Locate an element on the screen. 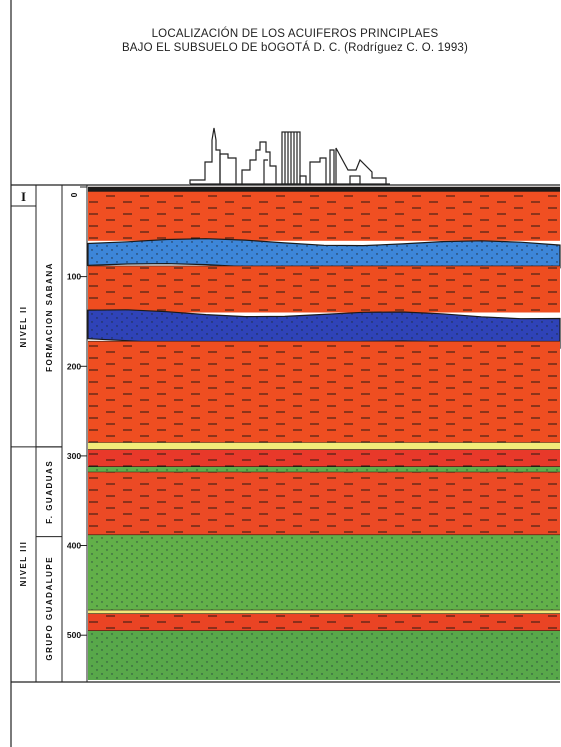 The width and height of the screenshot is (561, 747). depth-tick-label: 100 is located at coordinates (74, 277).